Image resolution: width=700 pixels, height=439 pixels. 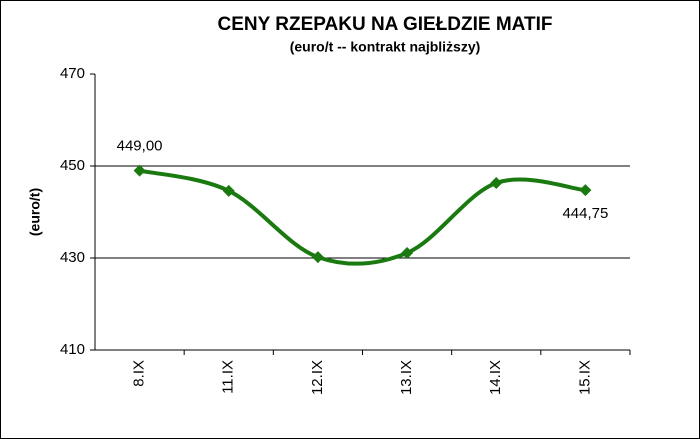 What do you see at coordinates (139, 373) in the screenshot?
I see `x-tick-label: 8.IX` at bounding box center [139, 373].